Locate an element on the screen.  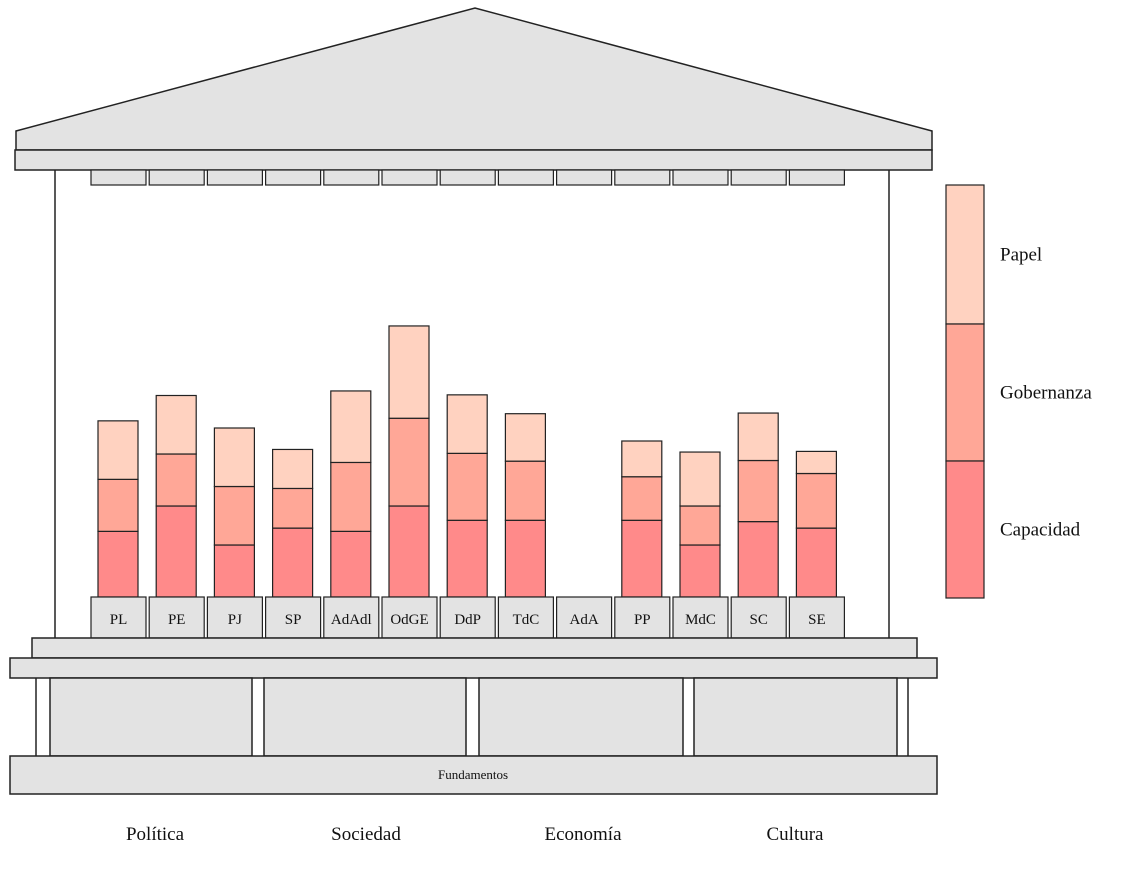
bar-segment-papel-pj is located at coordinates (234, 457).